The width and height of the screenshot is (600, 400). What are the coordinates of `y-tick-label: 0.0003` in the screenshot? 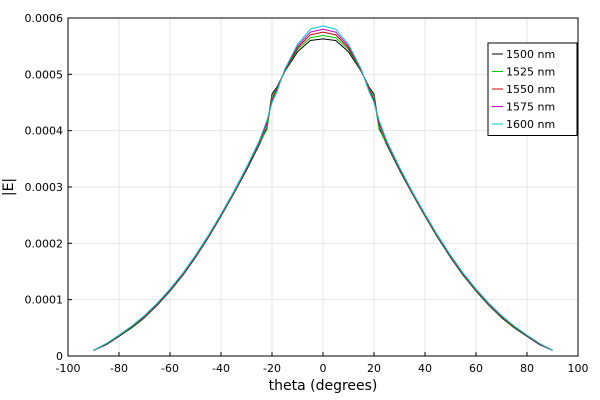 It's located at (44, 187).